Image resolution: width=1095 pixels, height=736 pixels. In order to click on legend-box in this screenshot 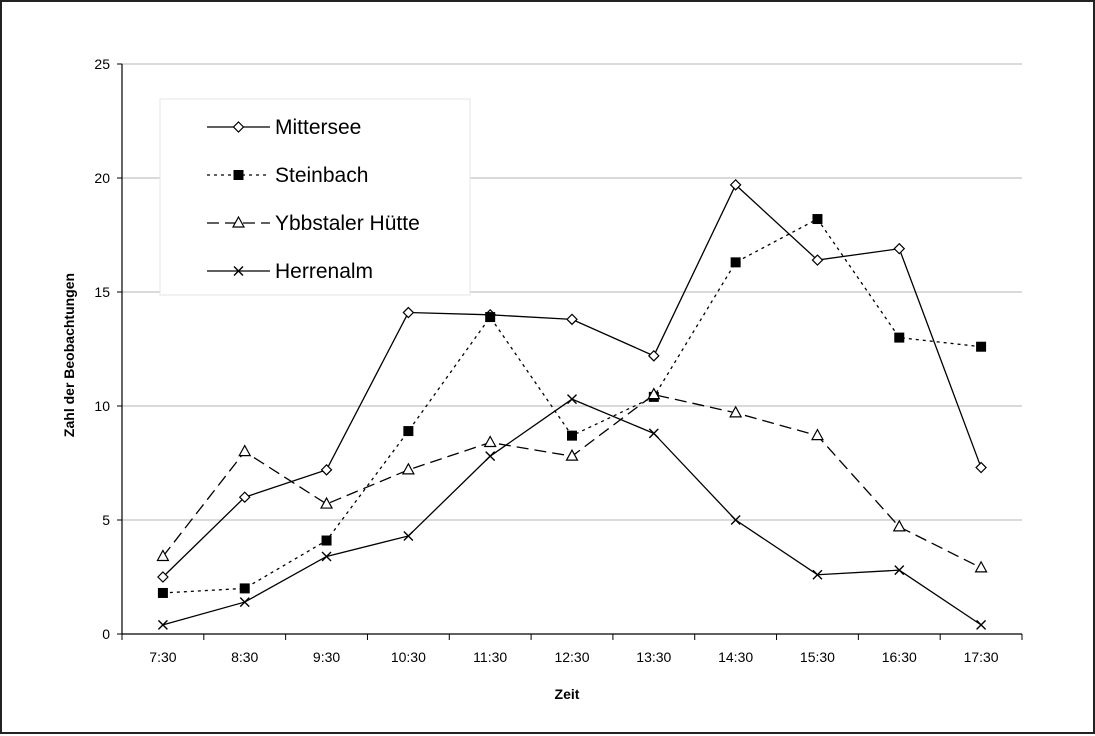, I will do `click(315, 197)`.